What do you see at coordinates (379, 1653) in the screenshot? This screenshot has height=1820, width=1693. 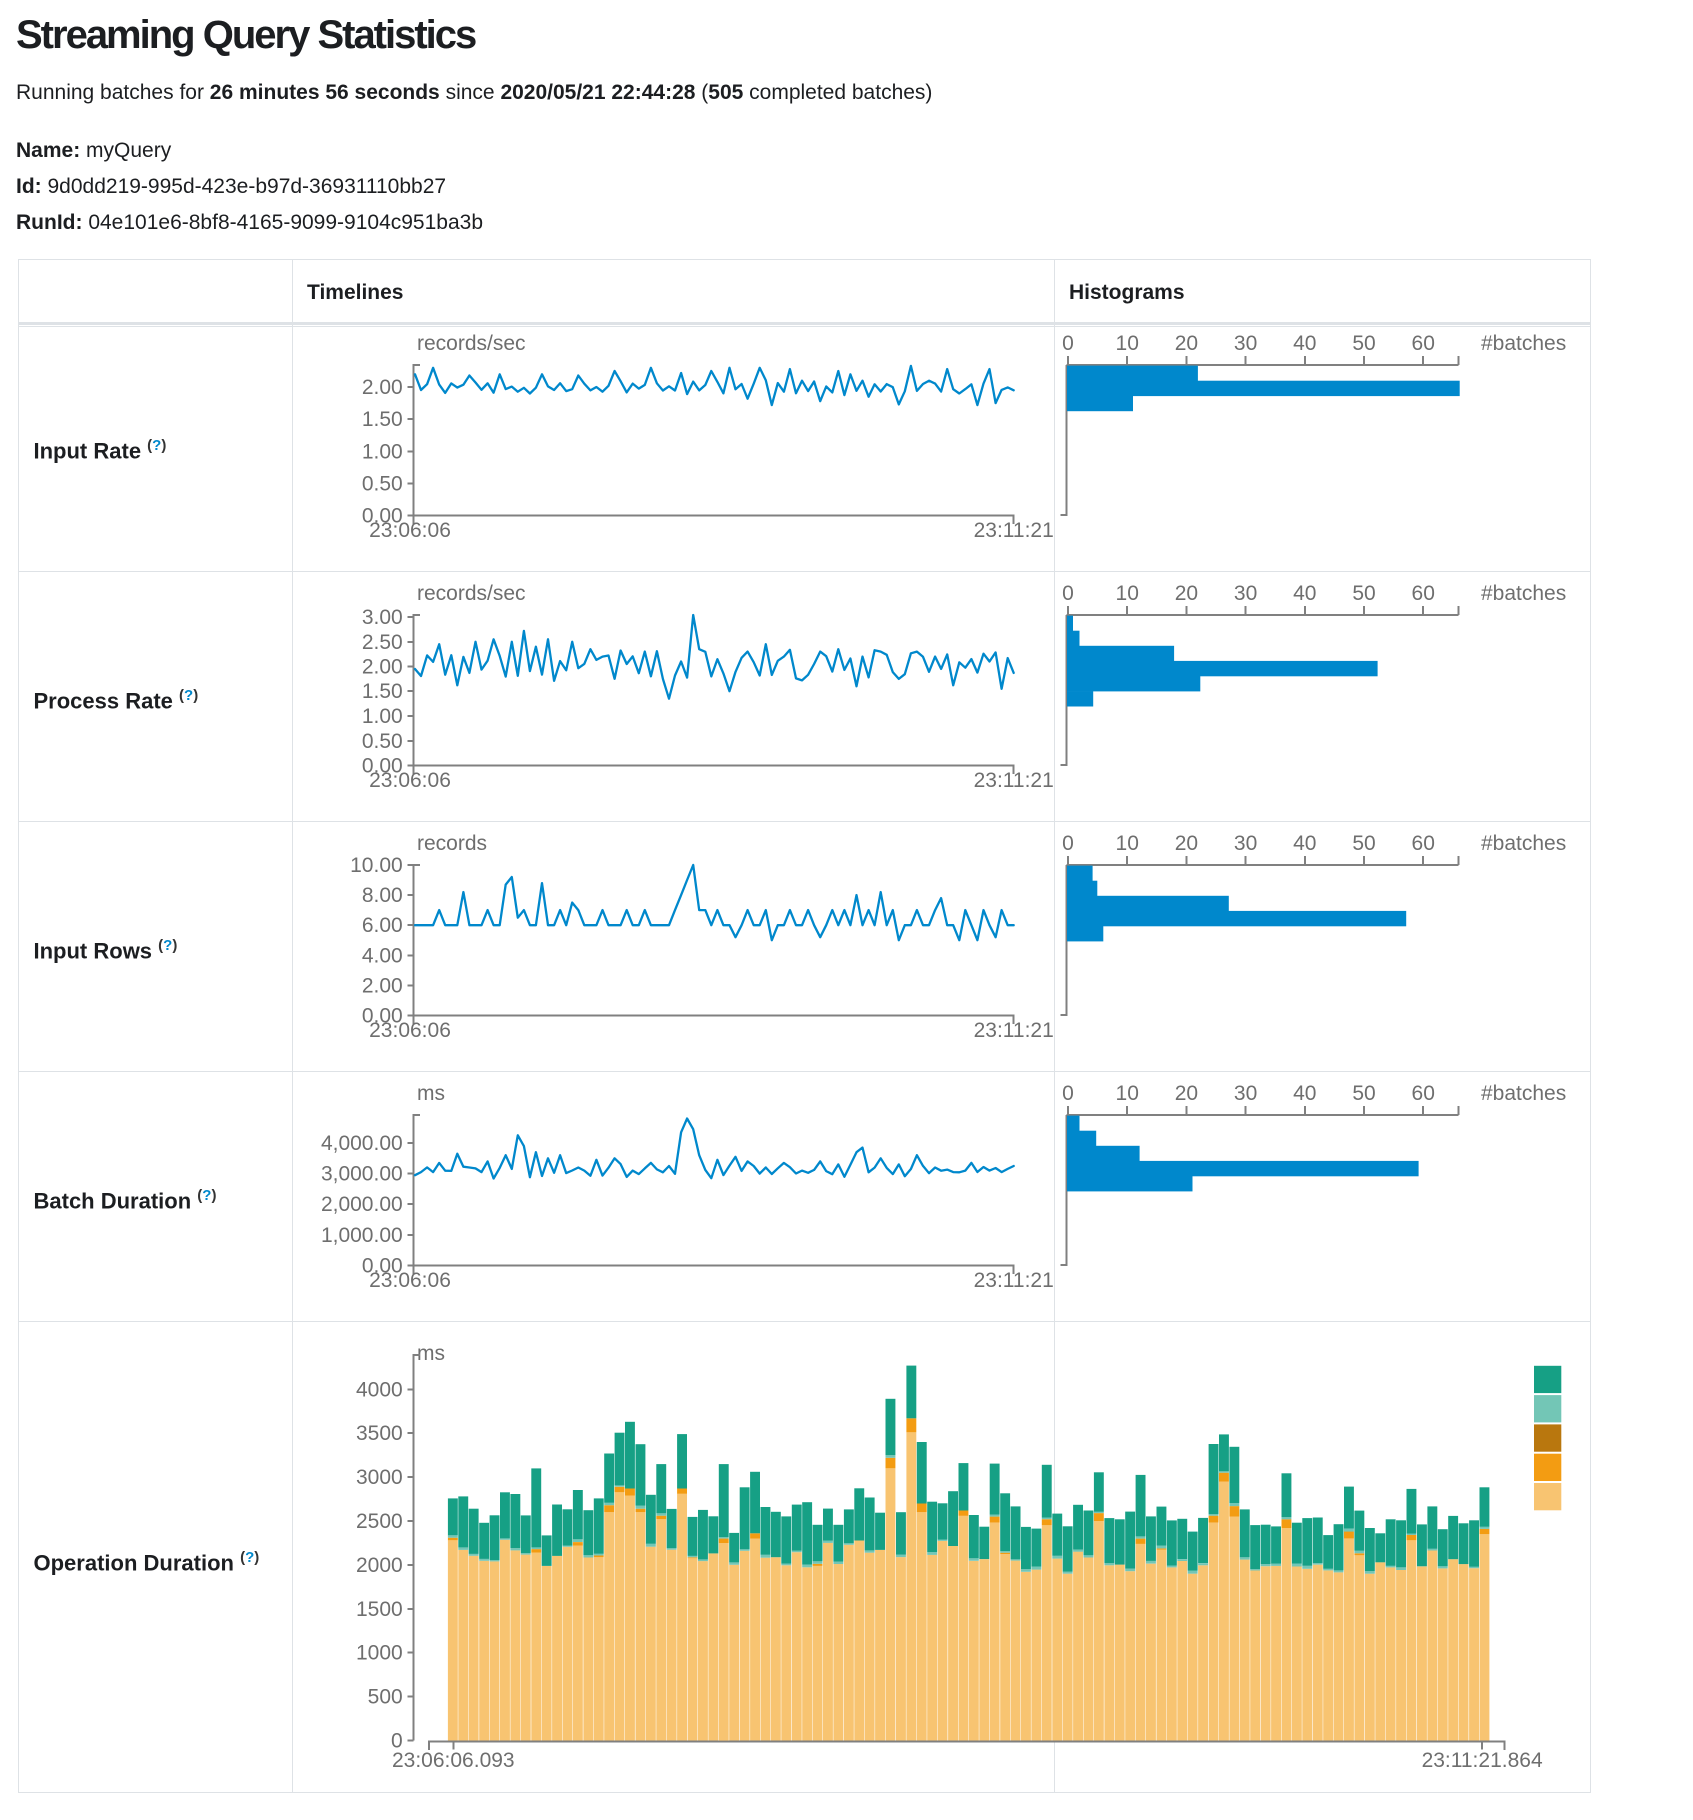 I see `svg-text: 1000` at bounding box center [379, 1653].